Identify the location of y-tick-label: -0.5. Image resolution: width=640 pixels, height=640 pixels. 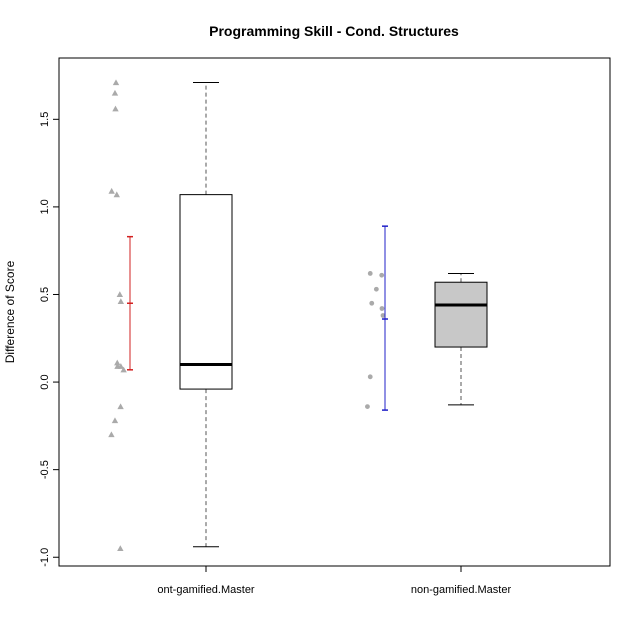
(45, 469).